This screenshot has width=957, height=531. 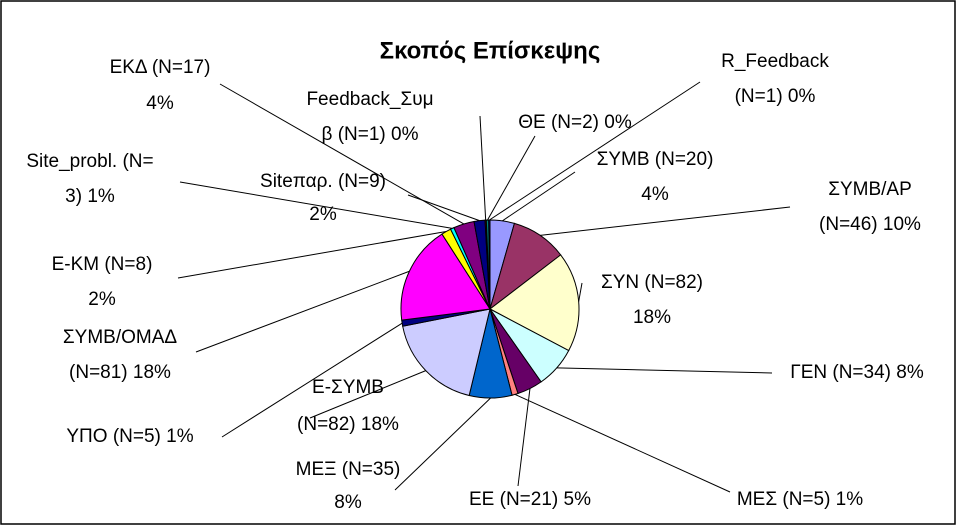 What do you see at coordinates (323, 181) in the screenshot?
I see `data-label: Siteπαρ. (N=9)` at bounding box center [323, 181].